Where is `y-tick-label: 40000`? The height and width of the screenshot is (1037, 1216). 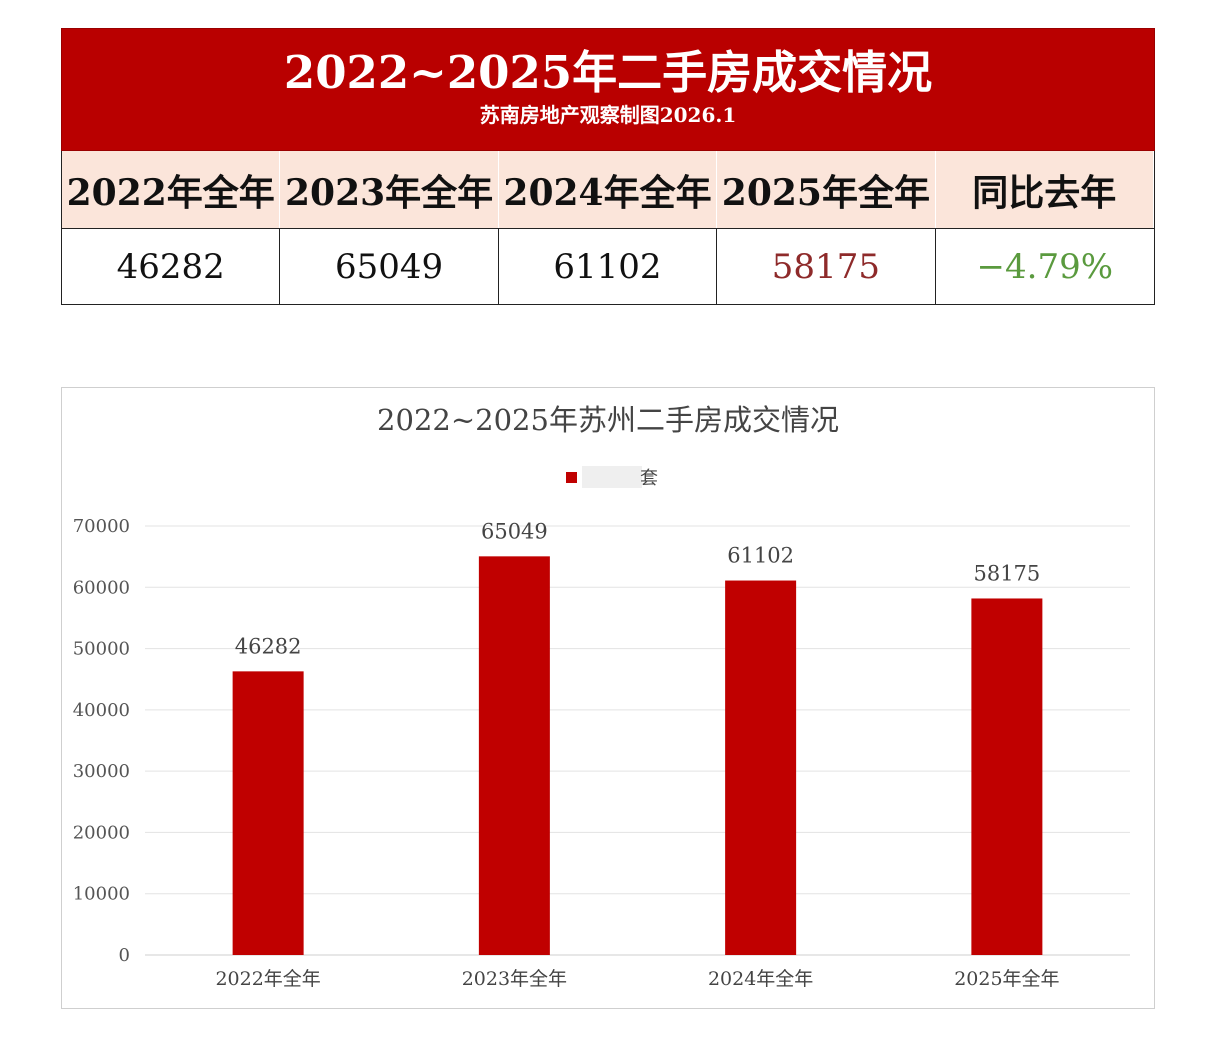
y-tick-label: 40000 is located at coordinates (101, 710).